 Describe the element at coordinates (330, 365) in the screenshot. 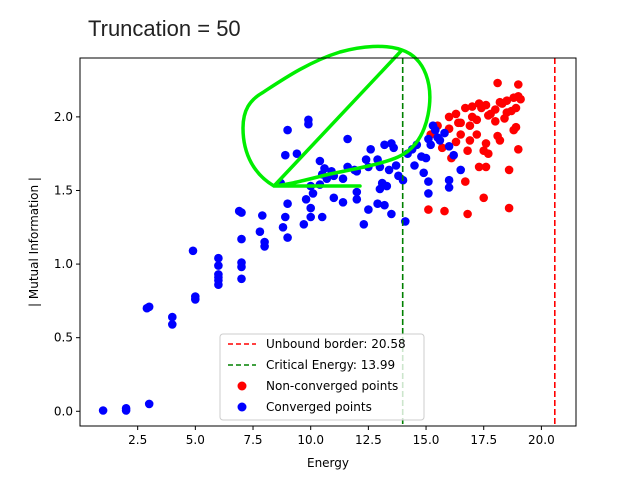

I see `legend-label-critical: Critical Energy: 13.99` at that location.